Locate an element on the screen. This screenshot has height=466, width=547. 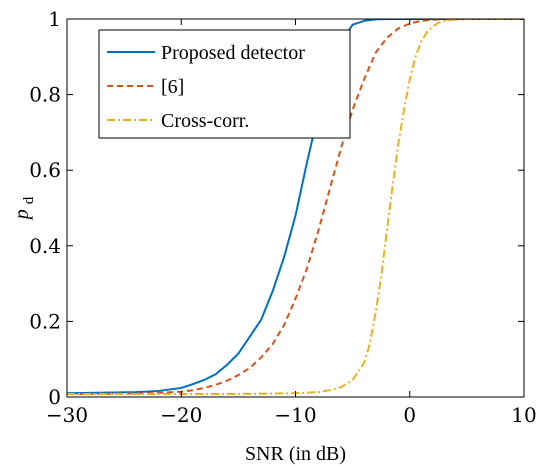
y-tick-labels: 0 0.2 0.4 0.6 0.8 1 is located at coordinates (45, 208).